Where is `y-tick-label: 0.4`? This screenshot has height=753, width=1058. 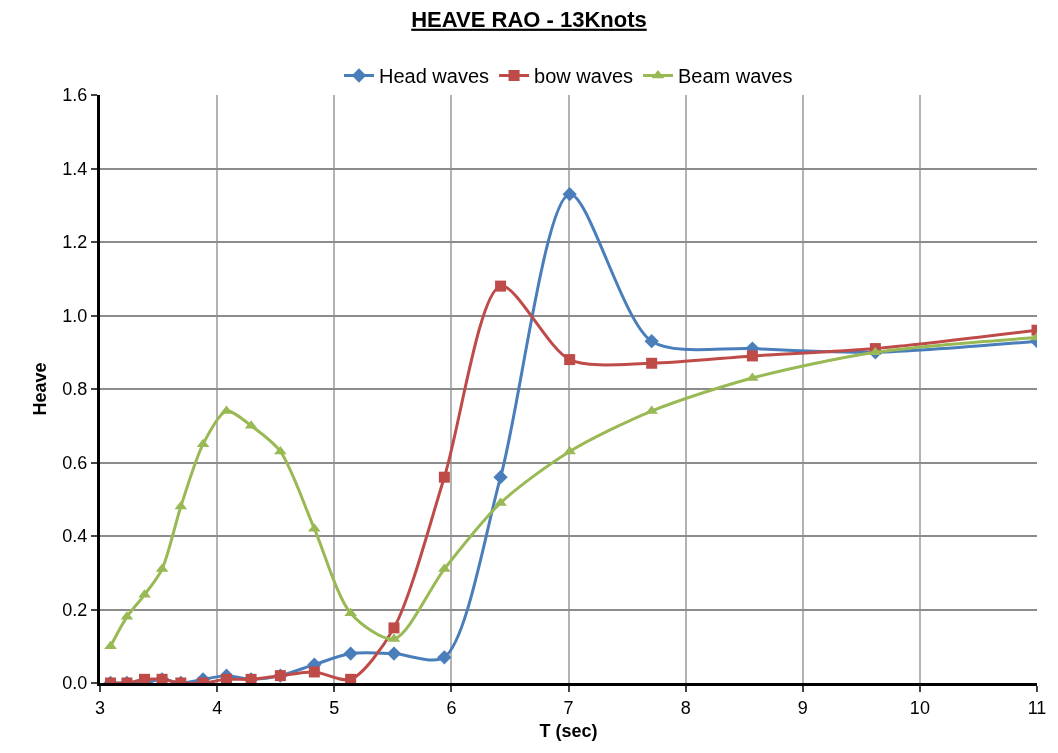
y-tick-label: 0.4 is located at coordinates (75, 536).